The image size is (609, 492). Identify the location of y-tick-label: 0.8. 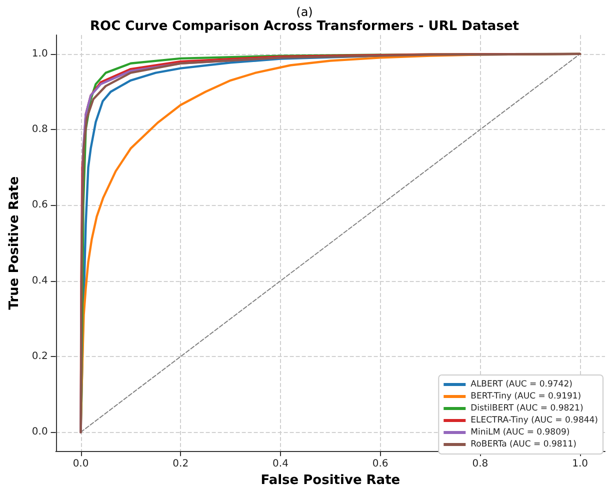
(40, 130).